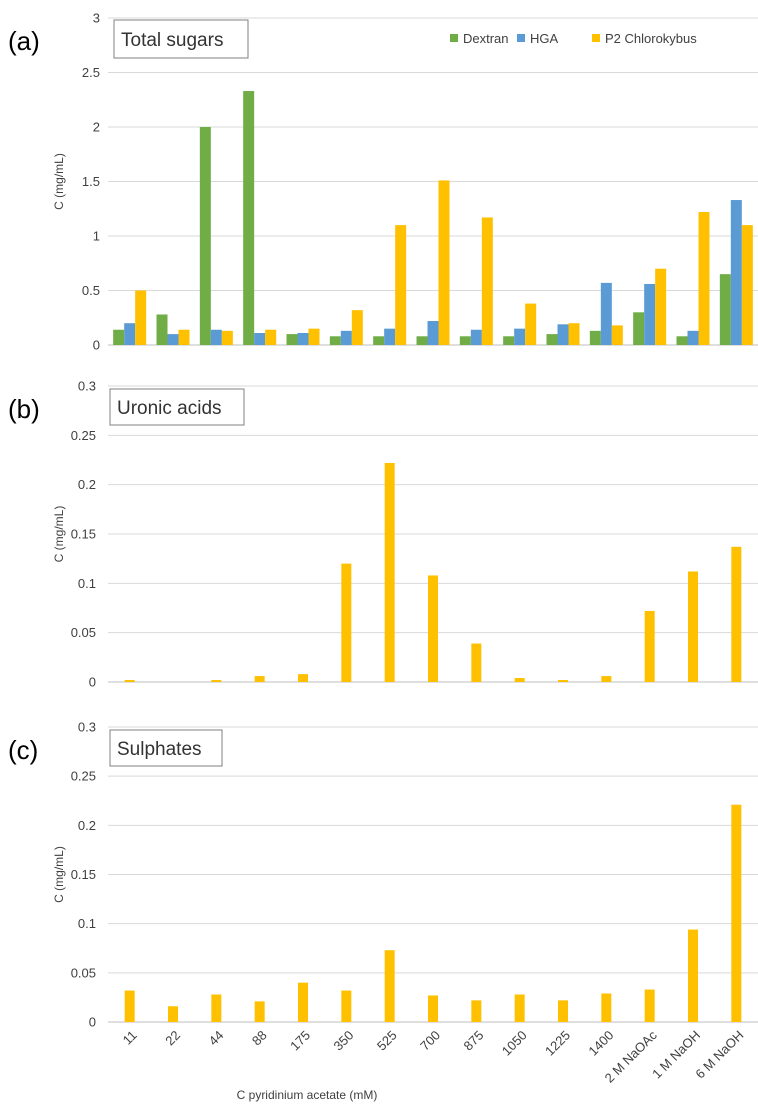  Describe the element at coordinates (169, 408) in the screenshot. I see `panel-title: Uronic acids` at that location.